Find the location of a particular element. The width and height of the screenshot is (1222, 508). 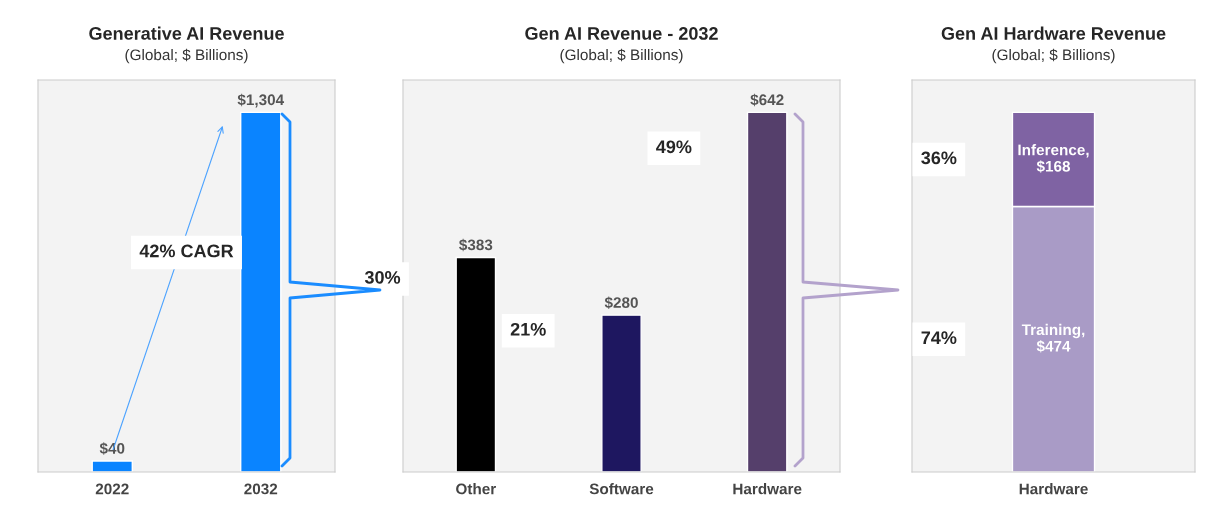

data-label: $383 is located at coordinates (476, 245).